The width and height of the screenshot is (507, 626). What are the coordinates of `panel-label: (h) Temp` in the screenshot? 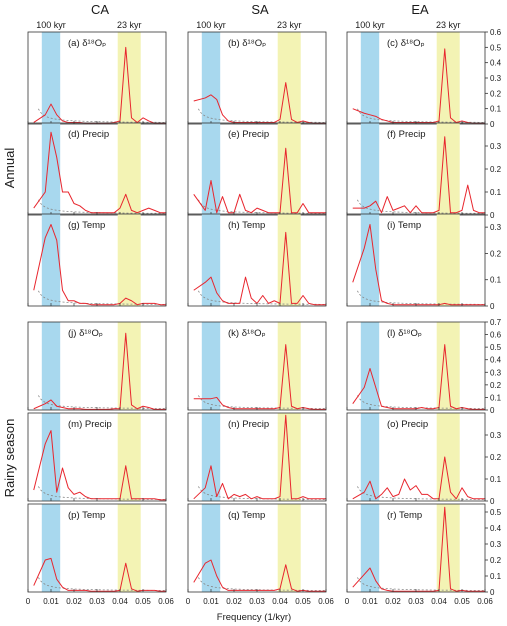 It's located at (246, 225).